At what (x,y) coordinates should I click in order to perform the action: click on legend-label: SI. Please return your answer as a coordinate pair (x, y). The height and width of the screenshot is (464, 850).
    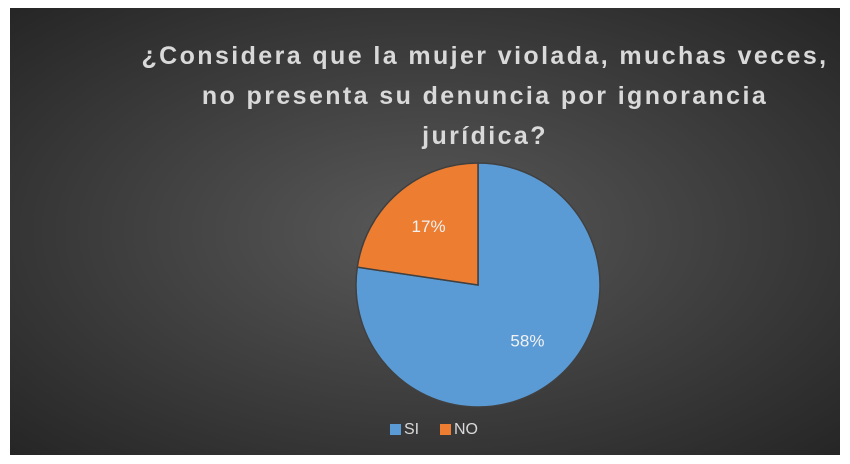
    Looking at the image, I should click on (411, 429).